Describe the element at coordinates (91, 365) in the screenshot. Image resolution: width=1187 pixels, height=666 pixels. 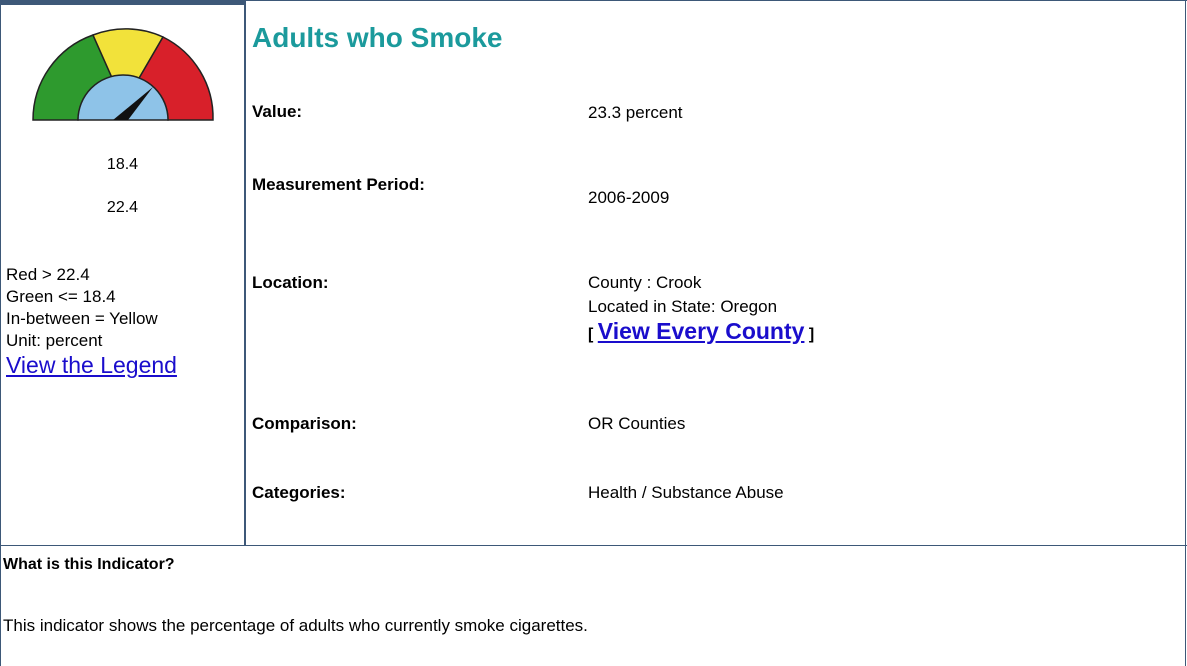
I see `legend-link: View the Legend` at that location.